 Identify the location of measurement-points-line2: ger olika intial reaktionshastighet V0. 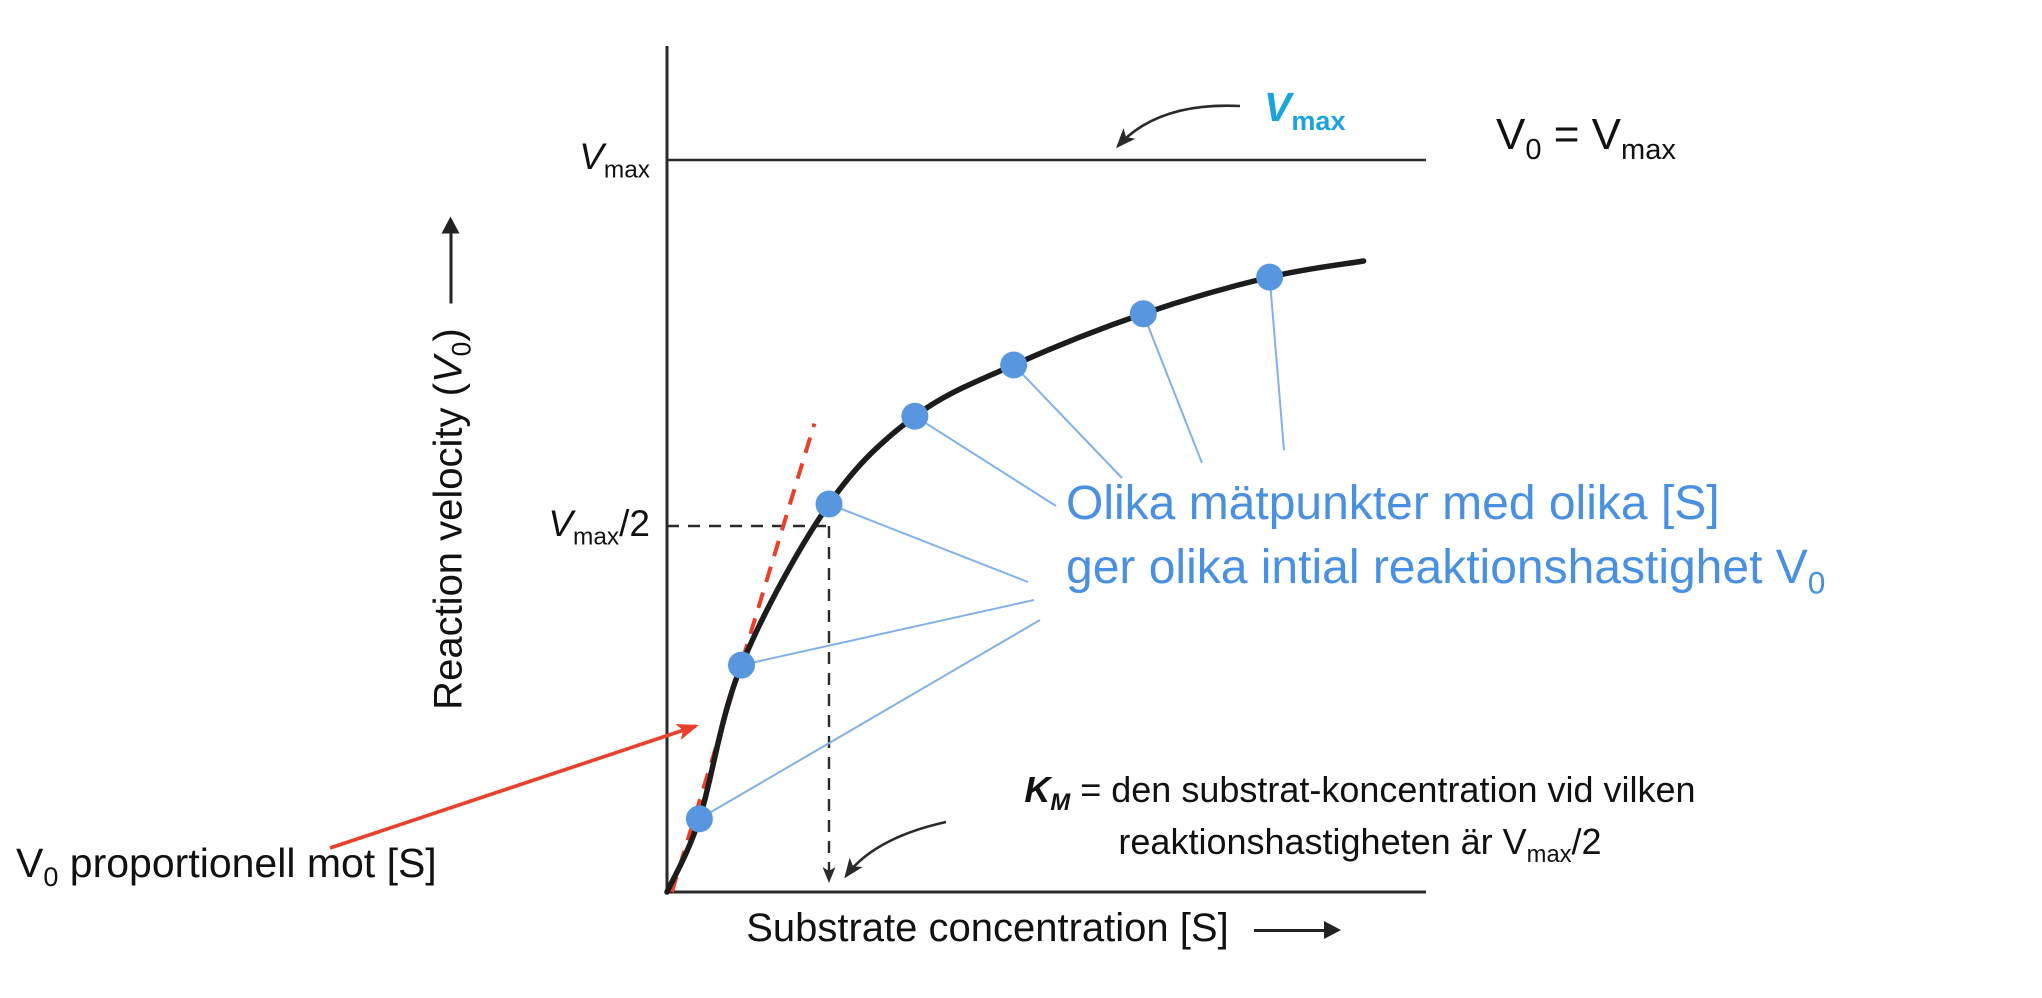
(1445, 568).